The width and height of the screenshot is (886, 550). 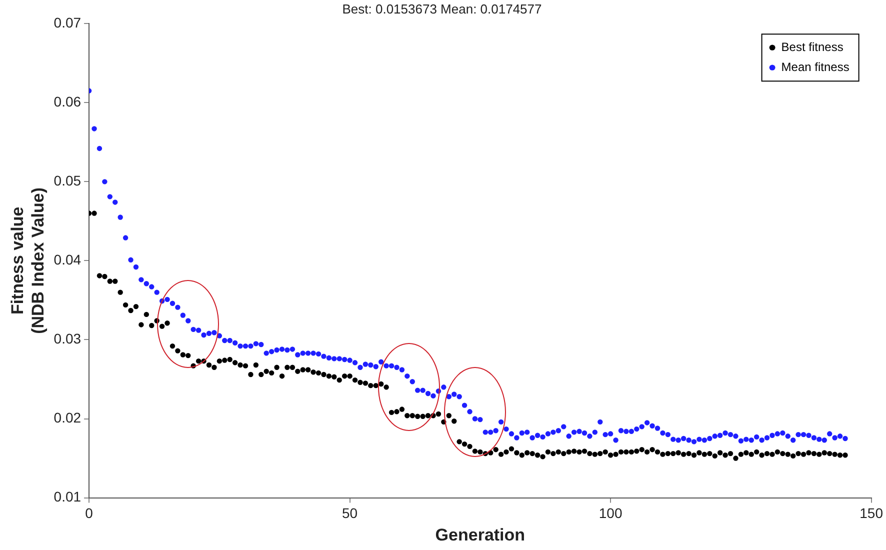 What do you see at coordinates (815, 67) in the screenshot?
I see `legend-label: Mean fitness` at bounding box center [815, 67].